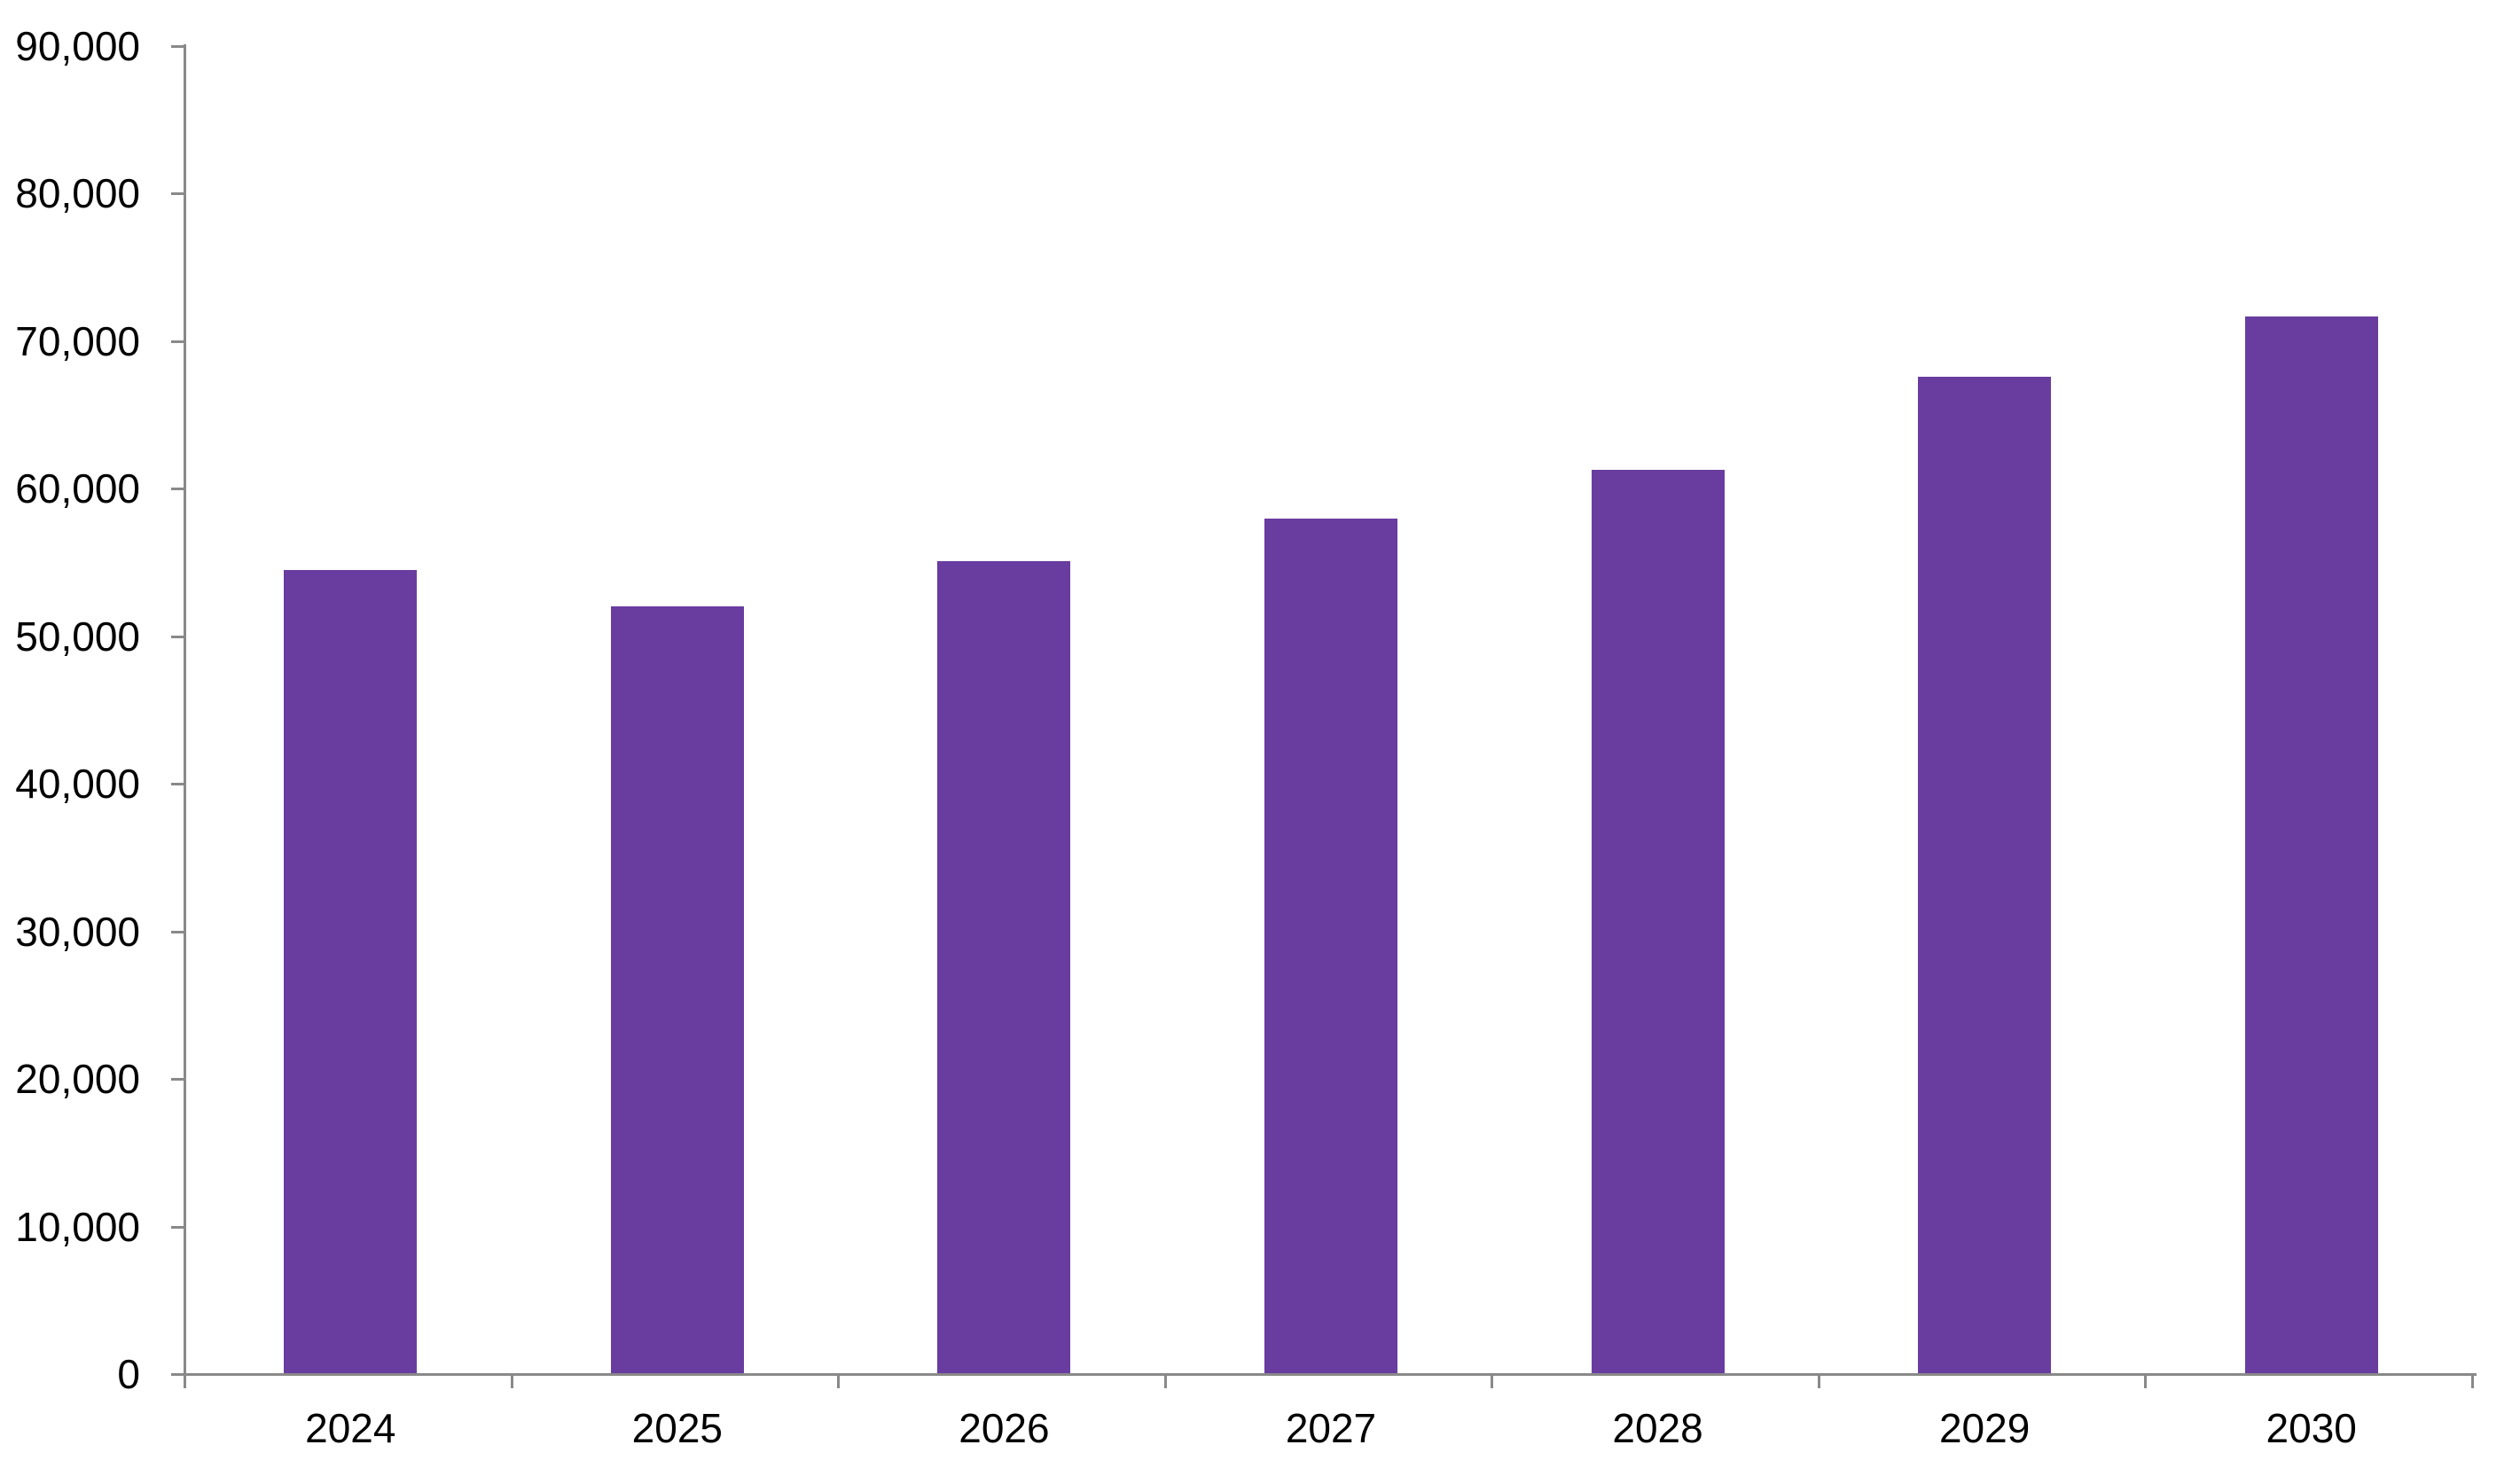  What do you see at coordinates (77, 784) in the screenshot?
I see `y-tick-label: 40,000` at bounding box center [77, 784].